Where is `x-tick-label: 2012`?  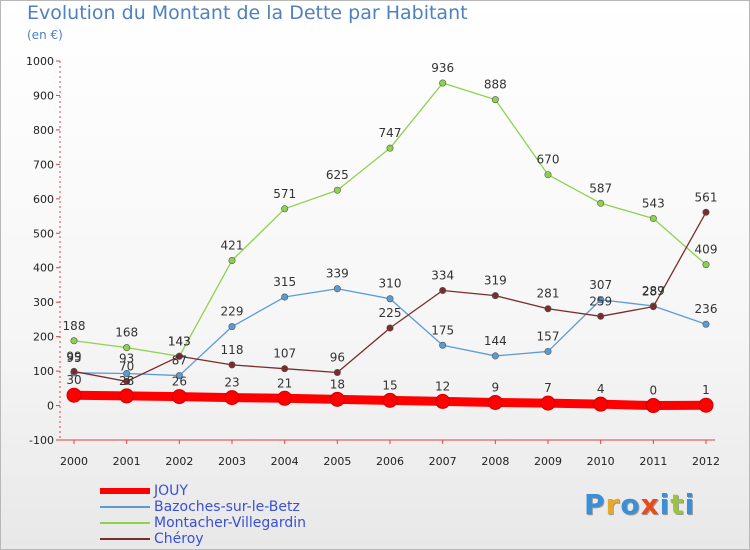
x-tick-label: 2012 is located at coordinates (706, 461).